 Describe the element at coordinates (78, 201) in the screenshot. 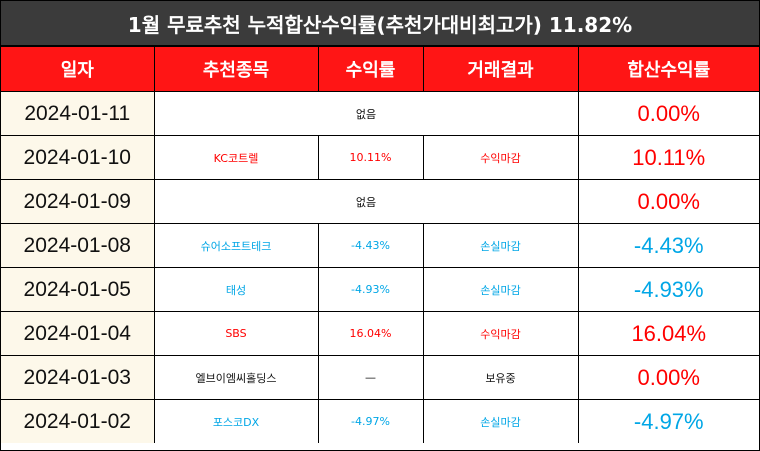

I see `date-cell: 2024-01-09` at that location.